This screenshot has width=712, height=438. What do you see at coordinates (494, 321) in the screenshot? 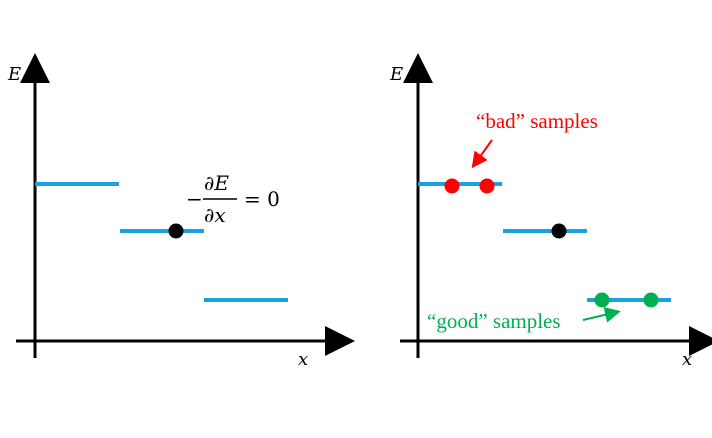
I see `good-samples-label: “good” samples` at bounding box center [494, 321].